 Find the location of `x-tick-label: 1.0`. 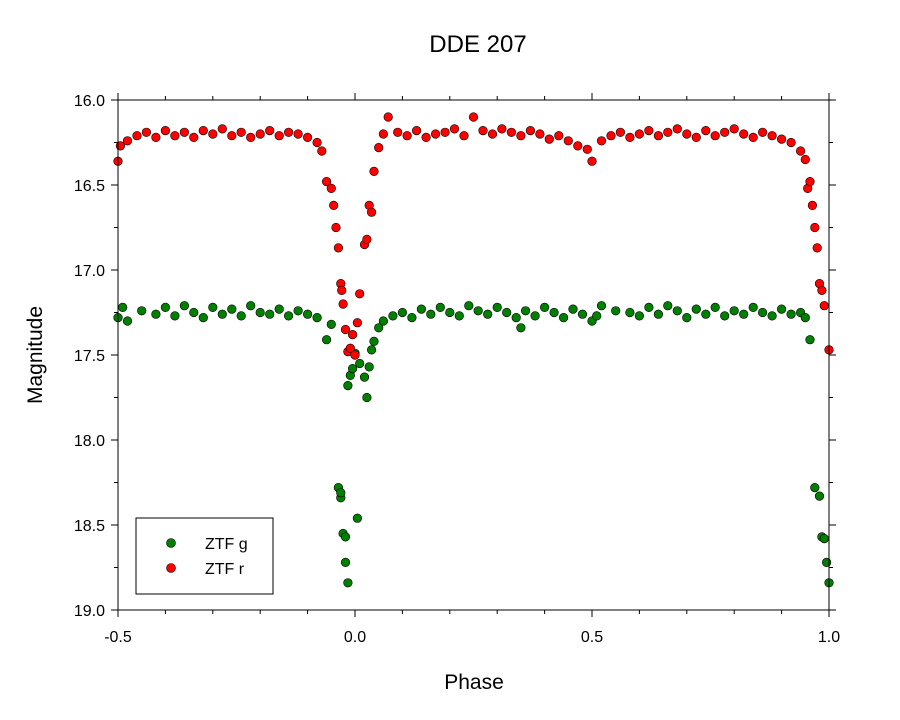

x-tick-label: 1.0 is located at coordinates (829, 637).